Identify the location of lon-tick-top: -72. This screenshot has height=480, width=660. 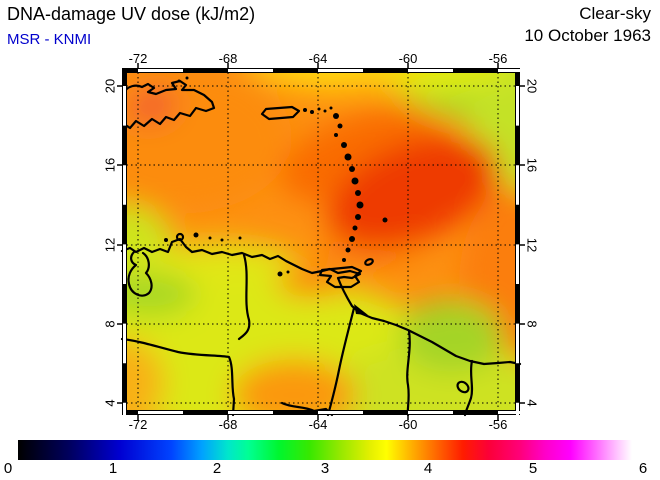
(138, 58).